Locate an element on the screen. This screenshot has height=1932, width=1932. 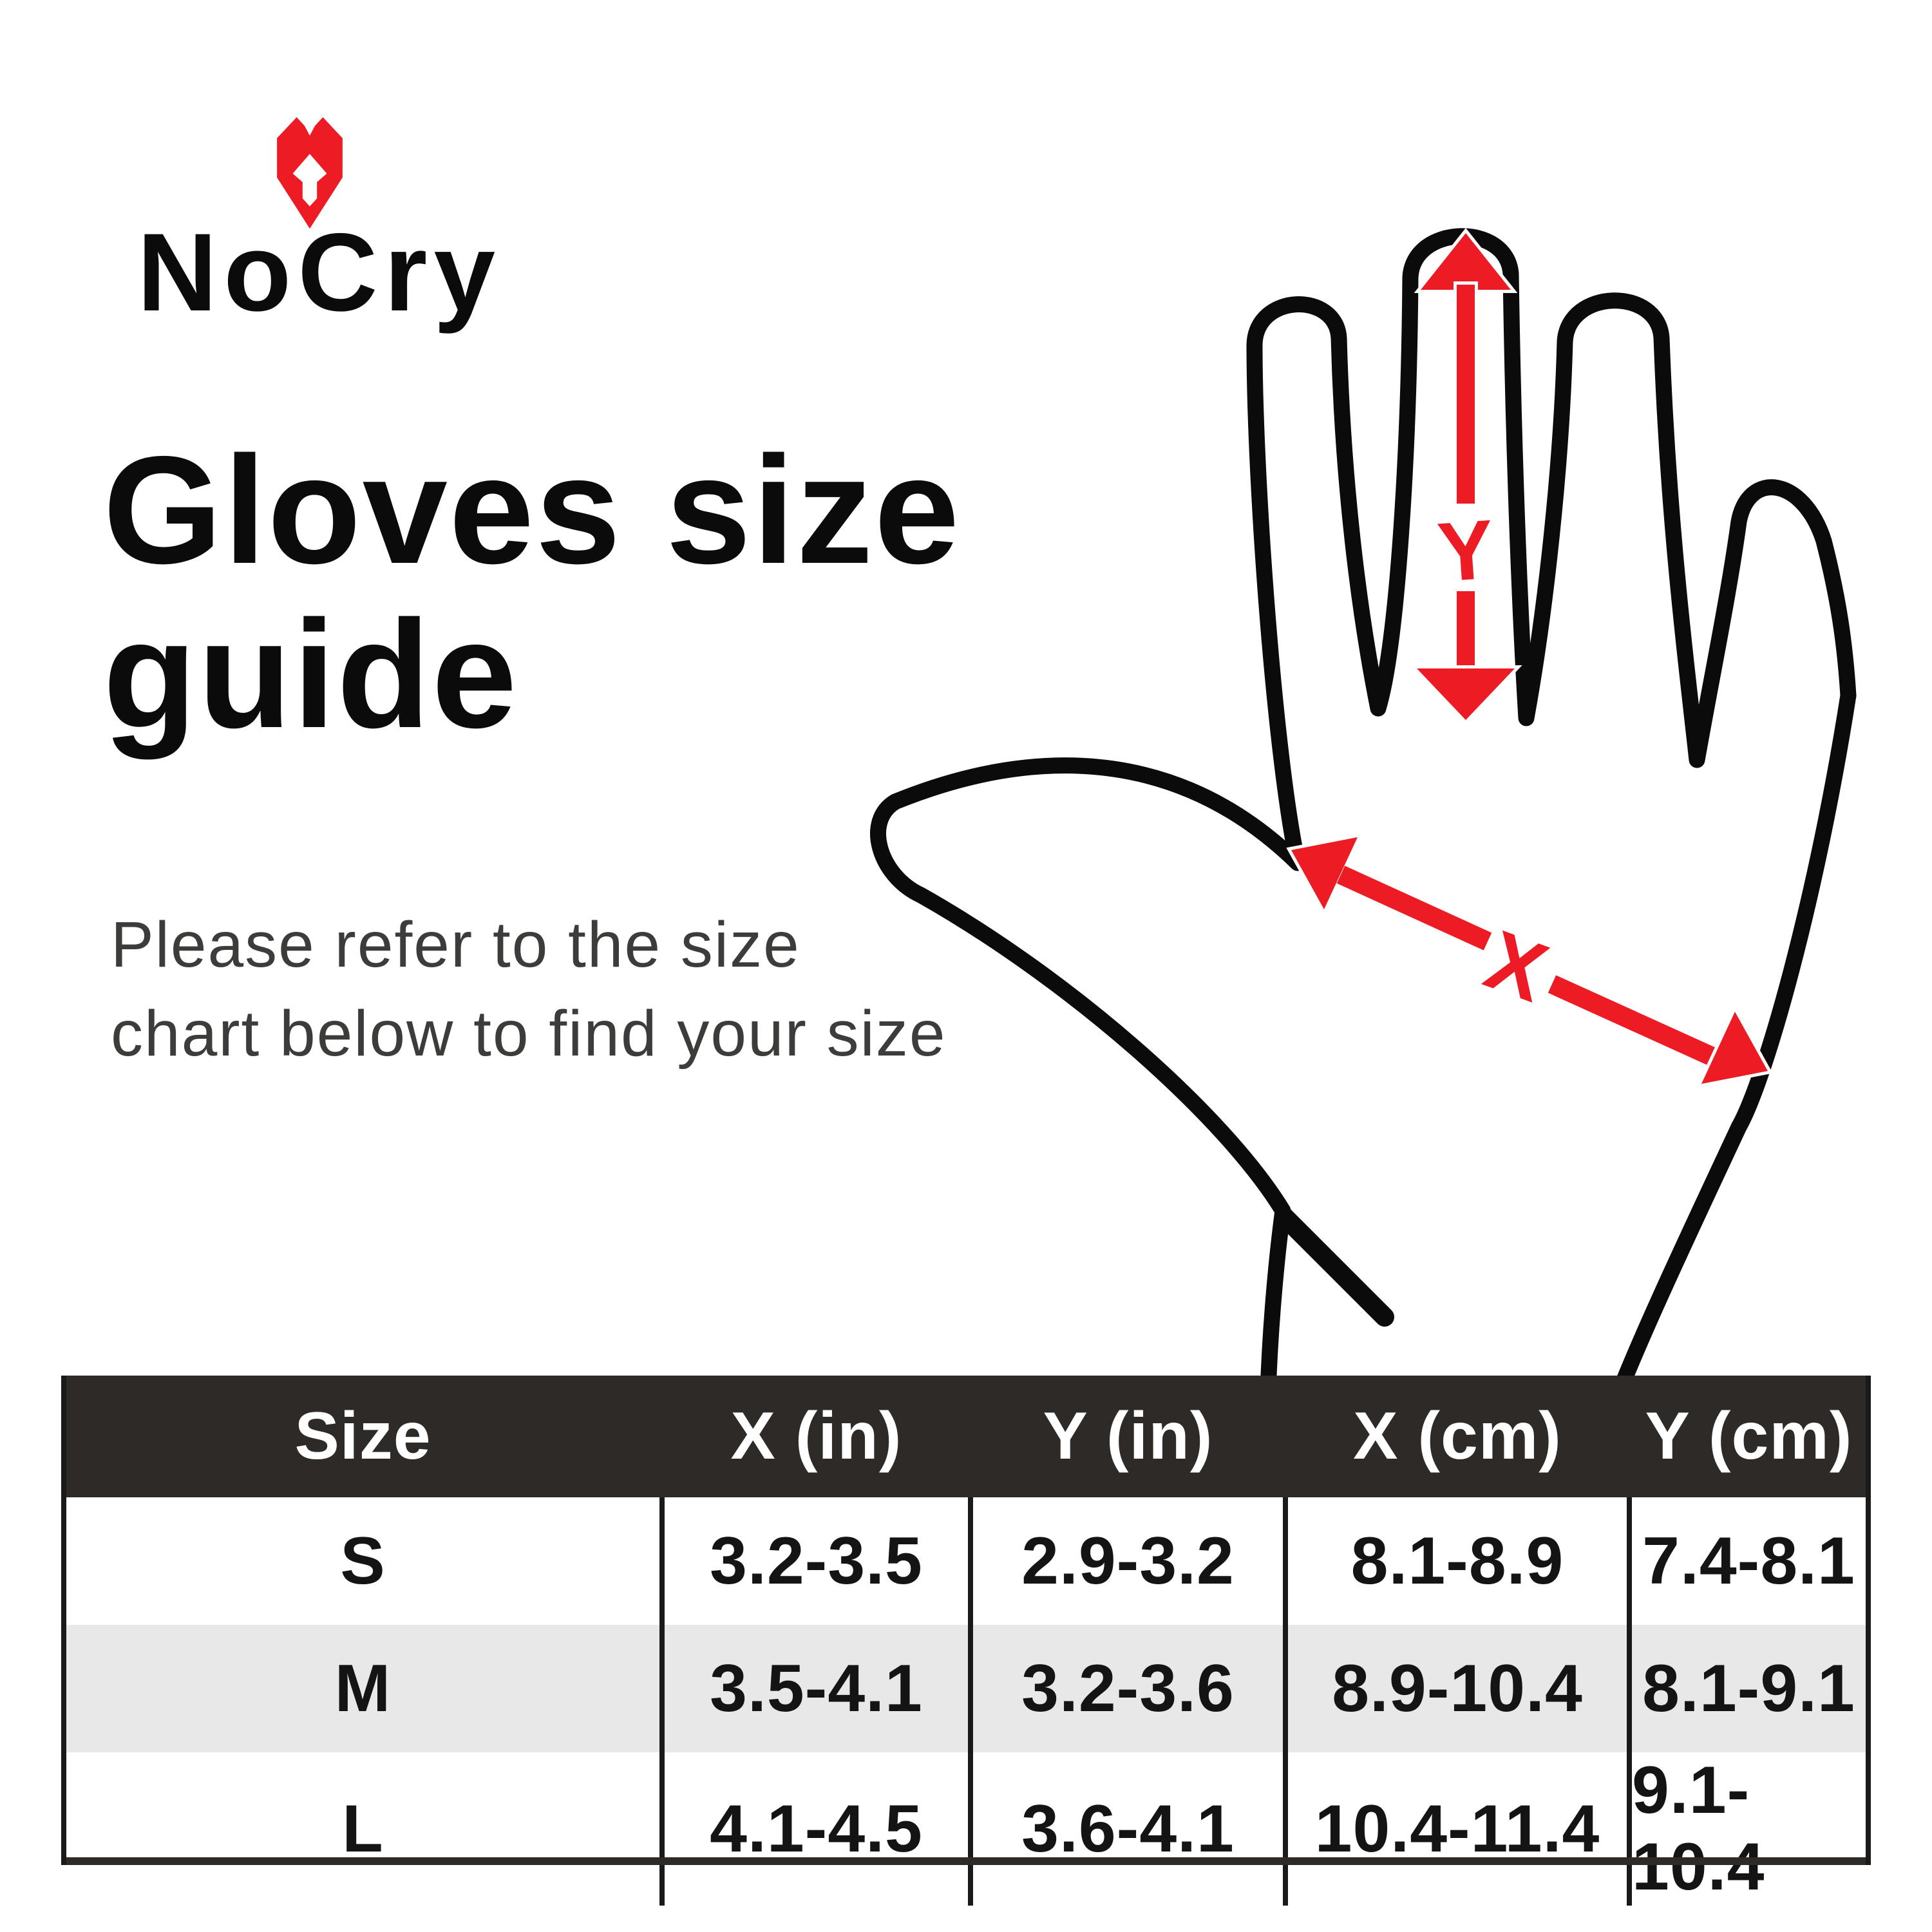
page-title-line2: guide is located at coordinates (310, 675).